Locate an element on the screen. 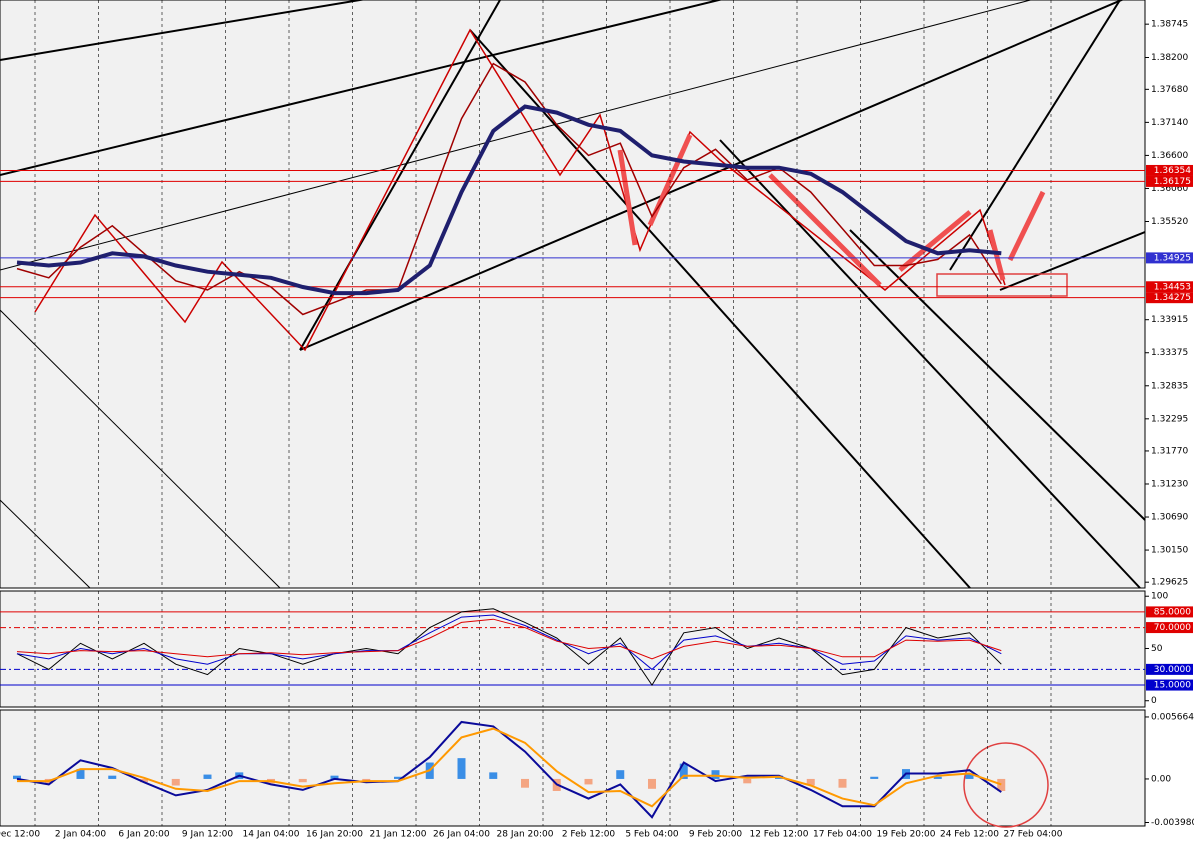  level-label: 1.36354 is located at coordinates (1172, 171).